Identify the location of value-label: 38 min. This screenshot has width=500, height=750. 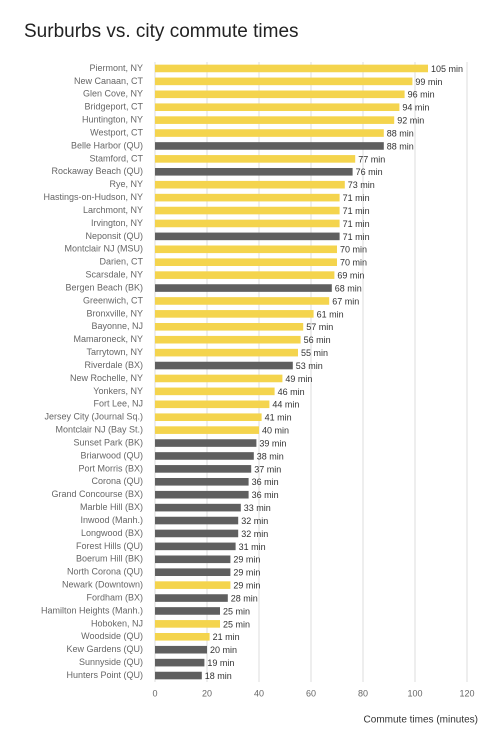
(270, 456).